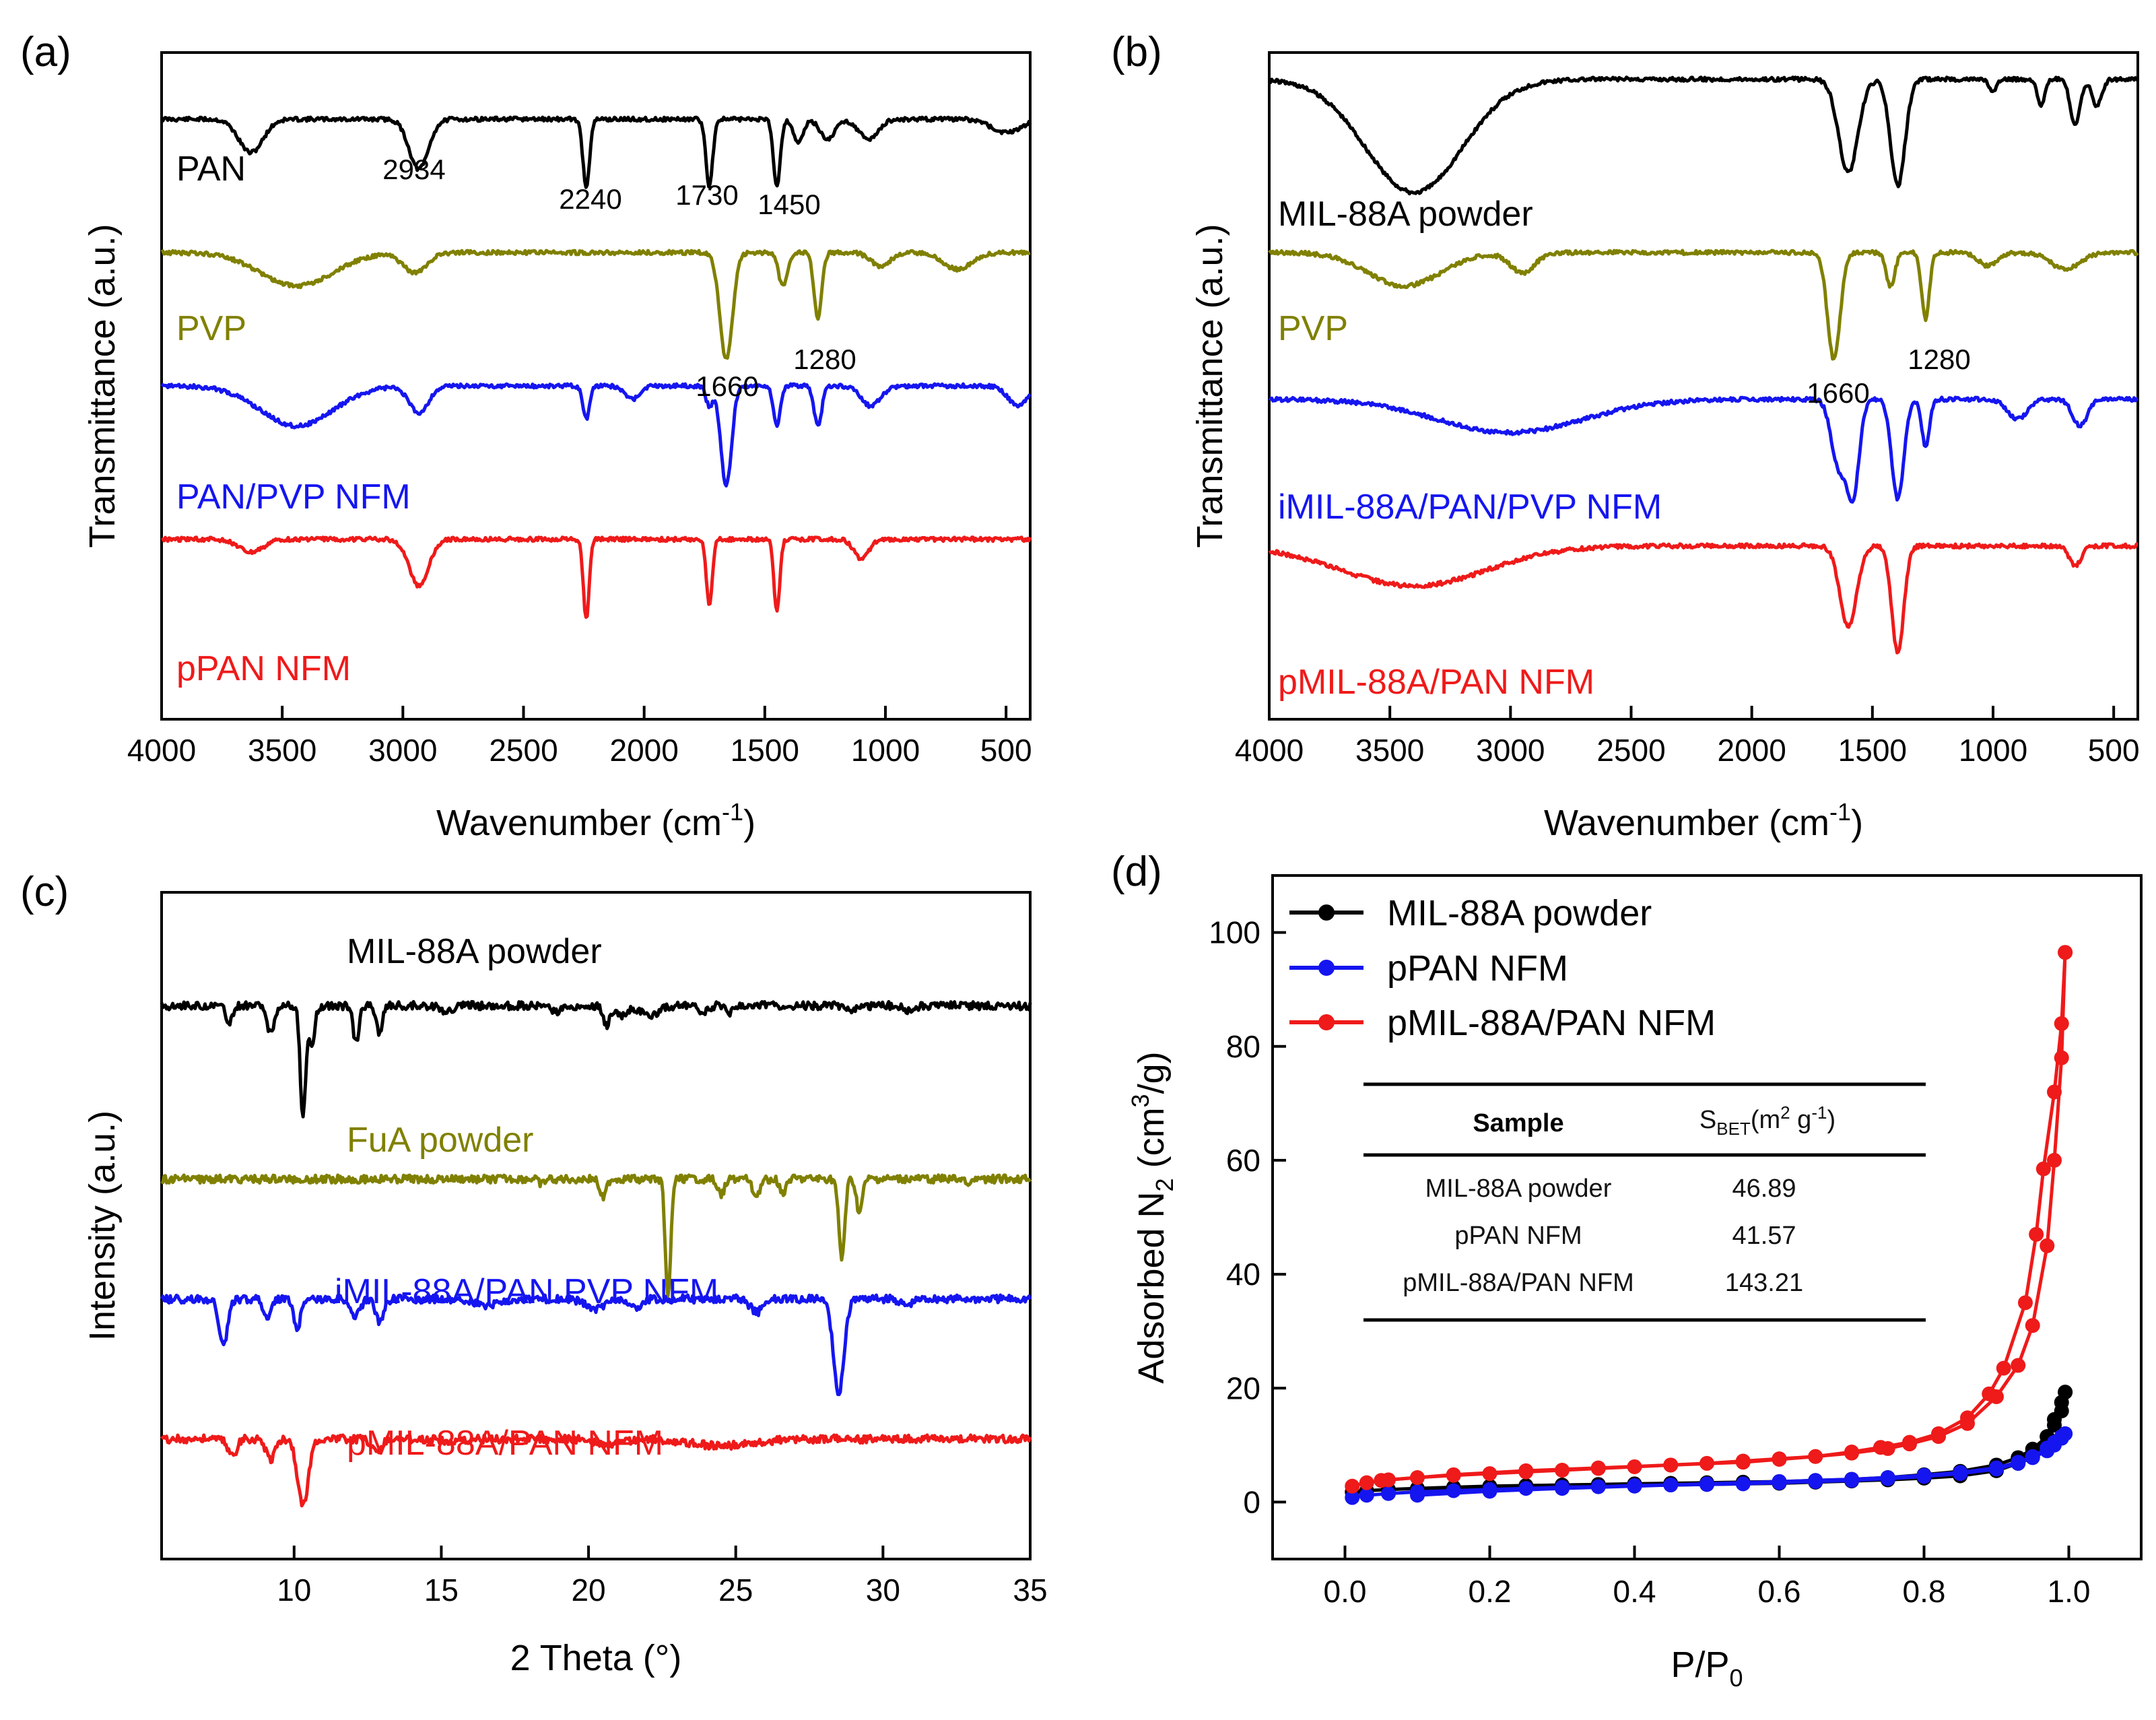 This screenshot has width=2156, height=1720. I want to click on ytick-label: 40, so click(1243, 1274).